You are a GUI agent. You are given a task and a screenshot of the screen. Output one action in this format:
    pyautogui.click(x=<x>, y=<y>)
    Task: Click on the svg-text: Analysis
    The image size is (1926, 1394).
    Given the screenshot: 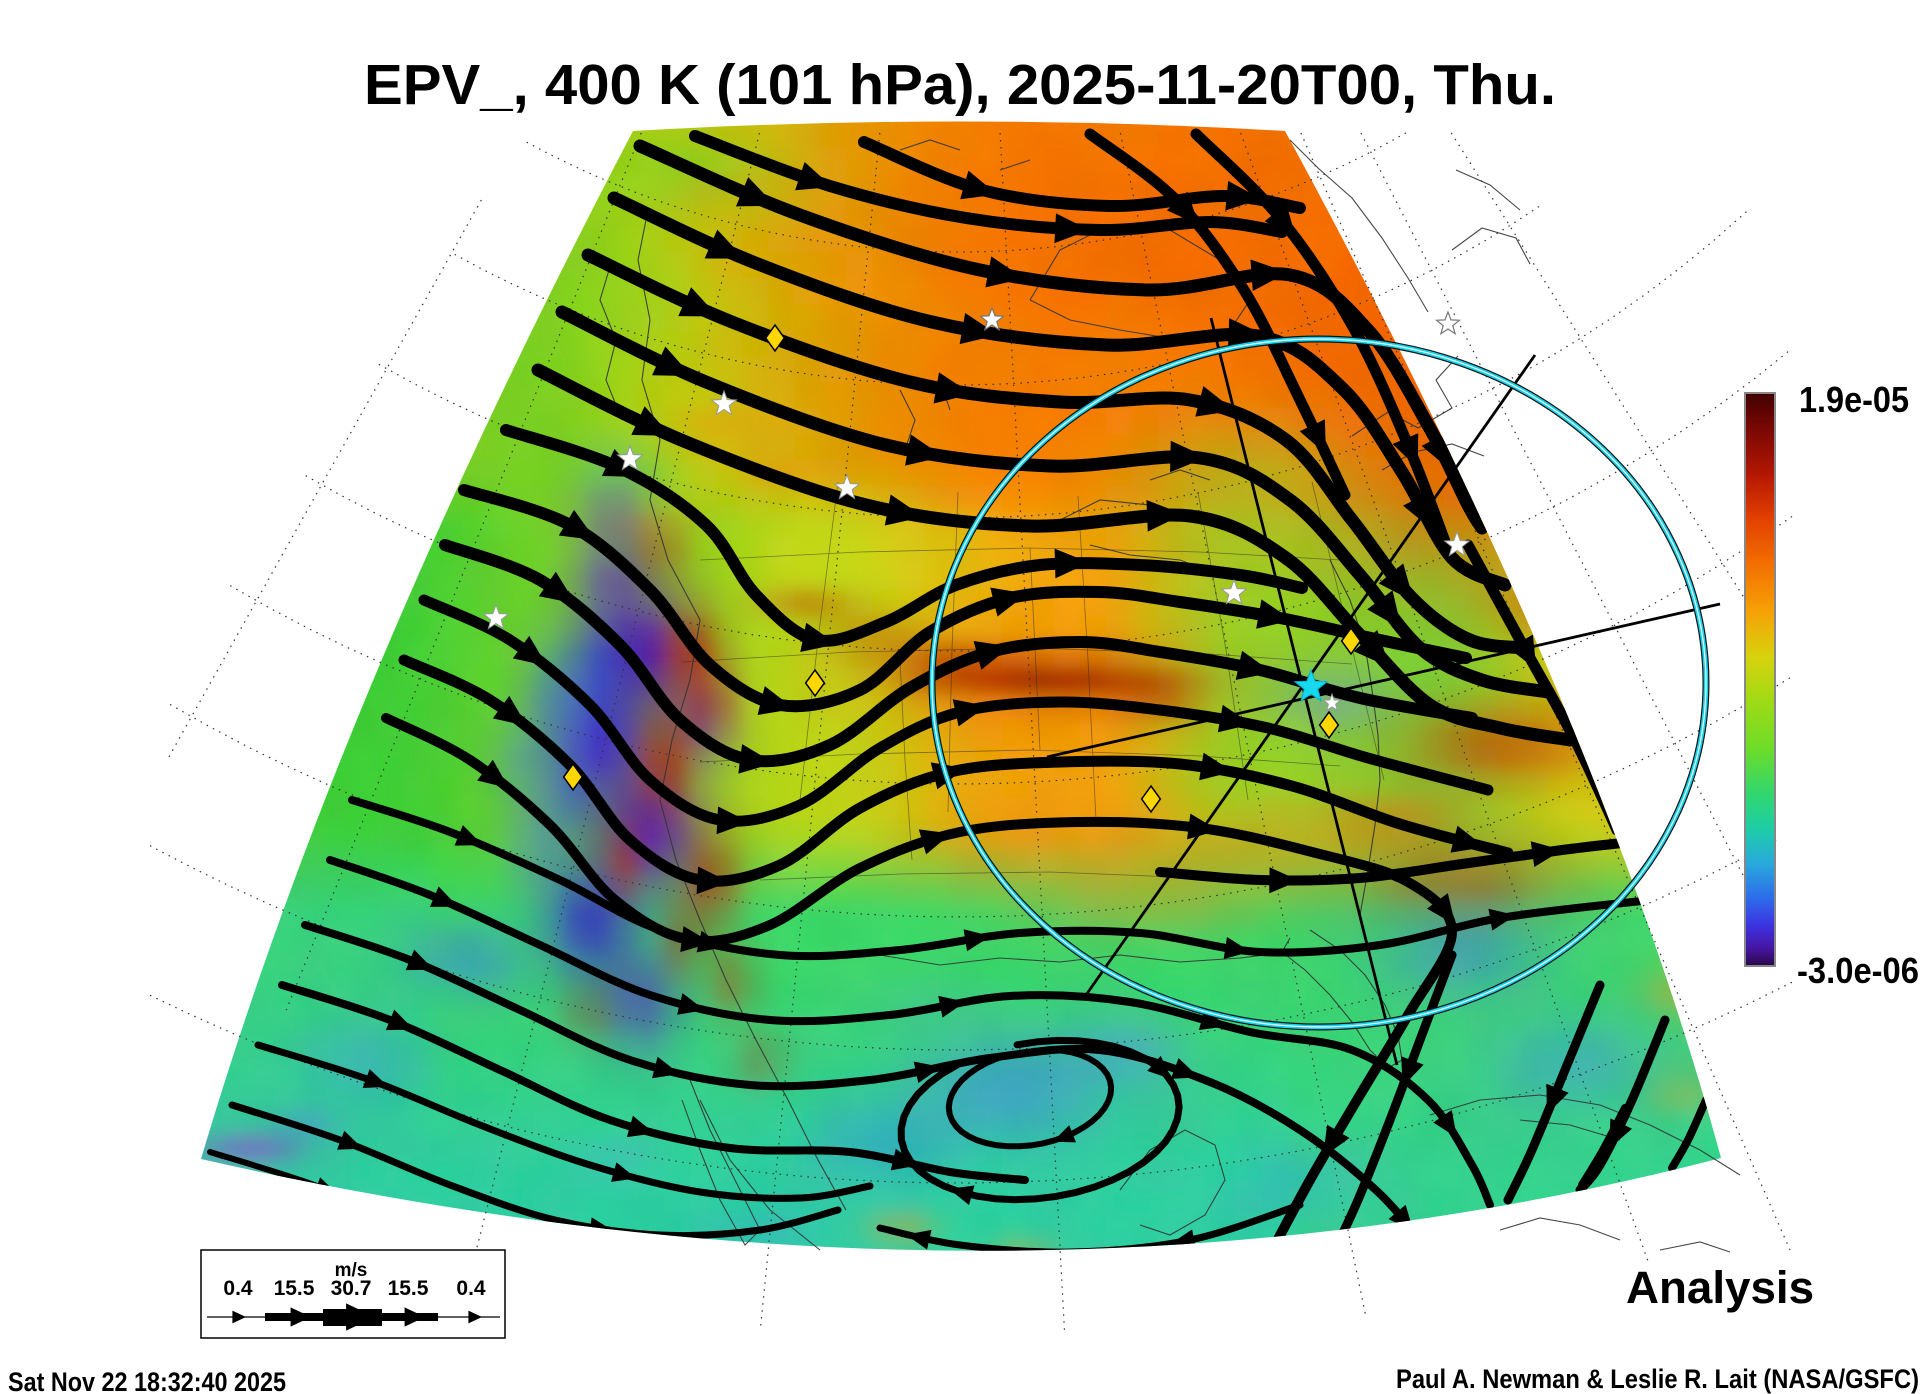 What is the action you would take?
    pyautogui.click(x=1720, y=1287)
    